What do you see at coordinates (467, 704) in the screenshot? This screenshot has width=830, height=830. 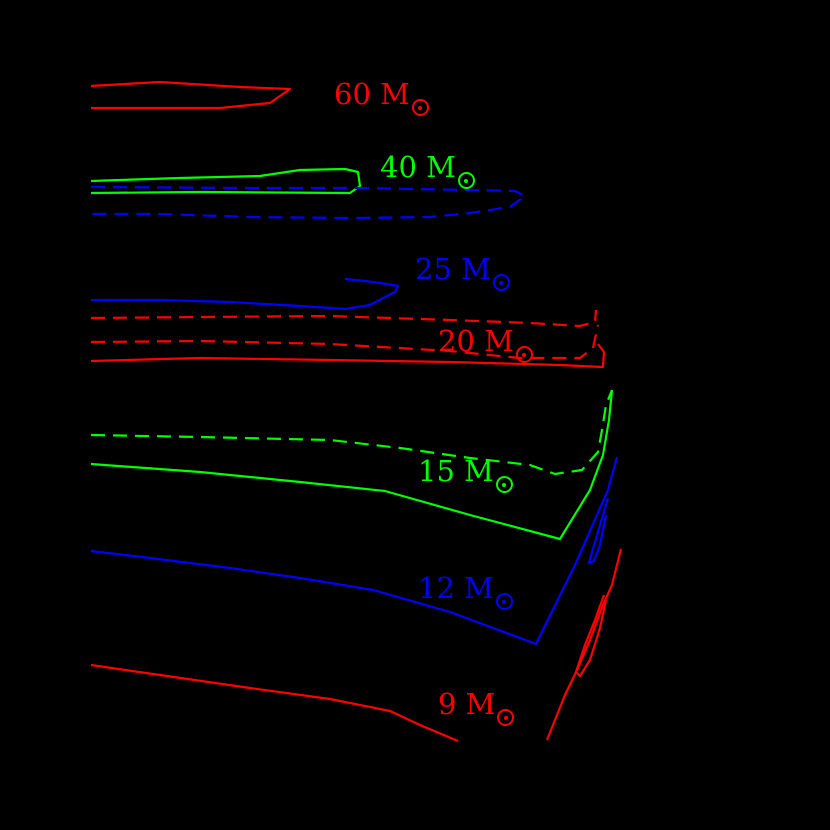 I see `mass-value: 9 M` at bounding box center [467, 704].